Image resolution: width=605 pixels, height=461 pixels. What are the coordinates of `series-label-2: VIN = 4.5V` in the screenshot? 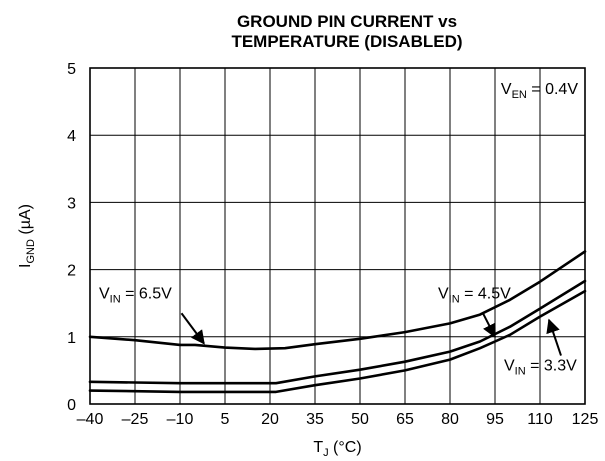 It's located at (474, 295).